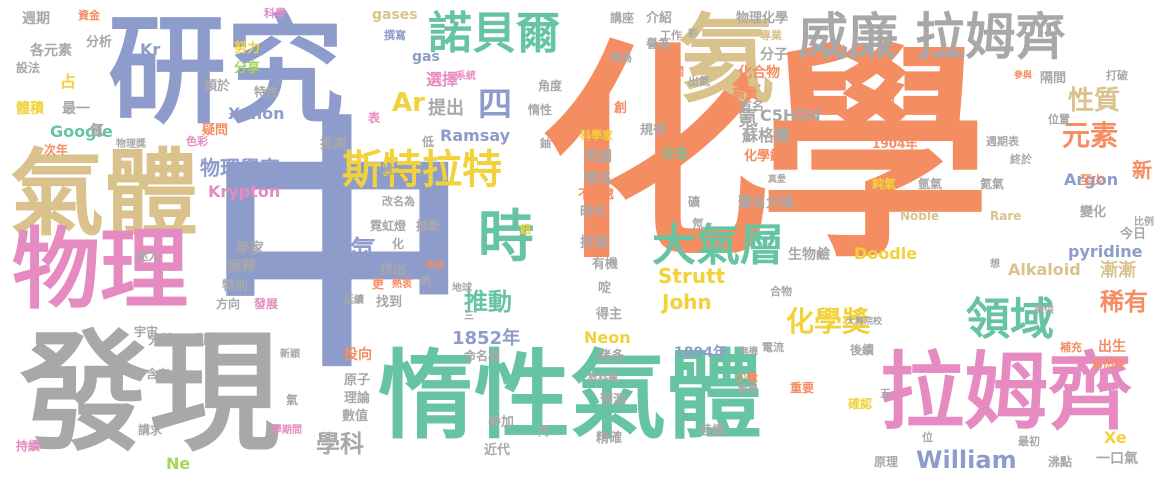 Image resolution: width=1175 pixels, height=482 pixels. What do you see at coordinates (570, 396) in the screenshot?
I see `word: 惰性氣體` at bounding box center [570, 396].